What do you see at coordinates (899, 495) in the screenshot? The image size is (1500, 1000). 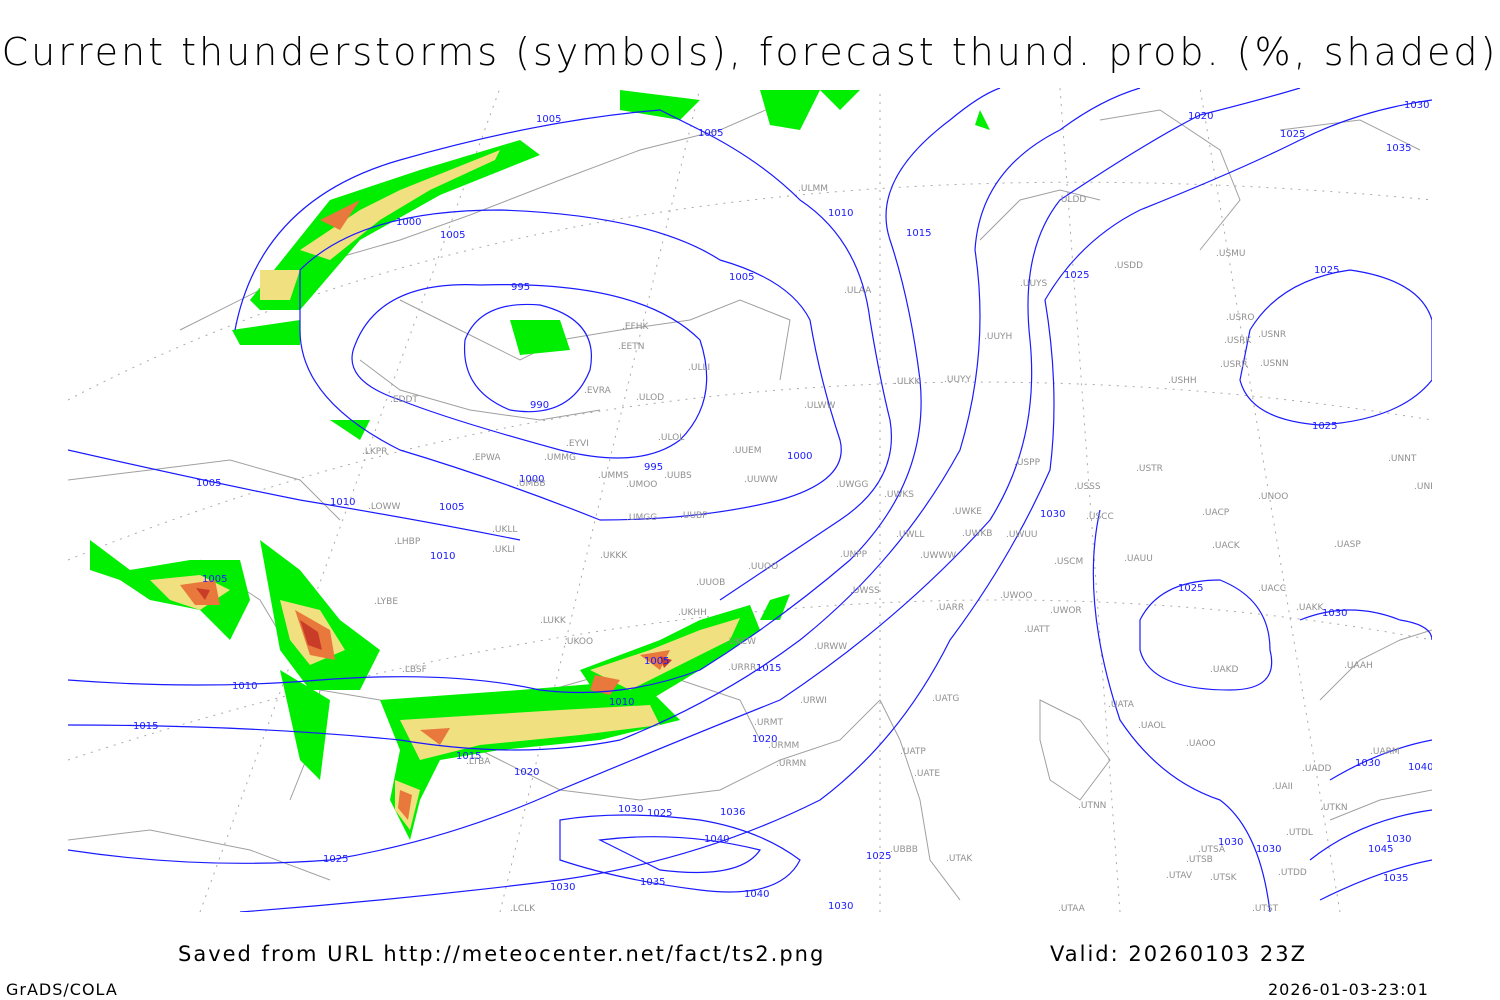 I see `station-label: .UWKS` at bounding box center [899, 495].